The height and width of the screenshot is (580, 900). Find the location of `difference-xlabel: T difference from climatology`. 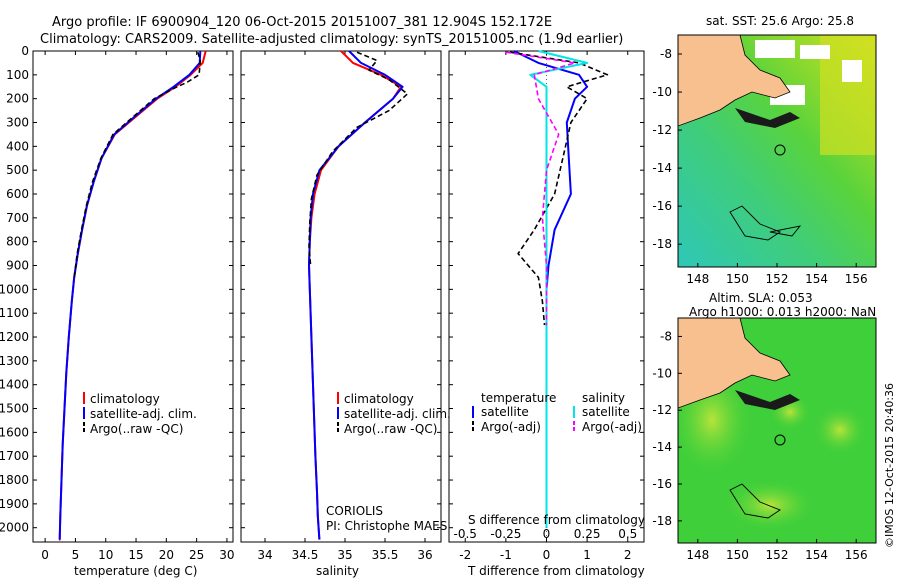

difference-xlabel: T difference from climatology is located at coordinates (556, 571).